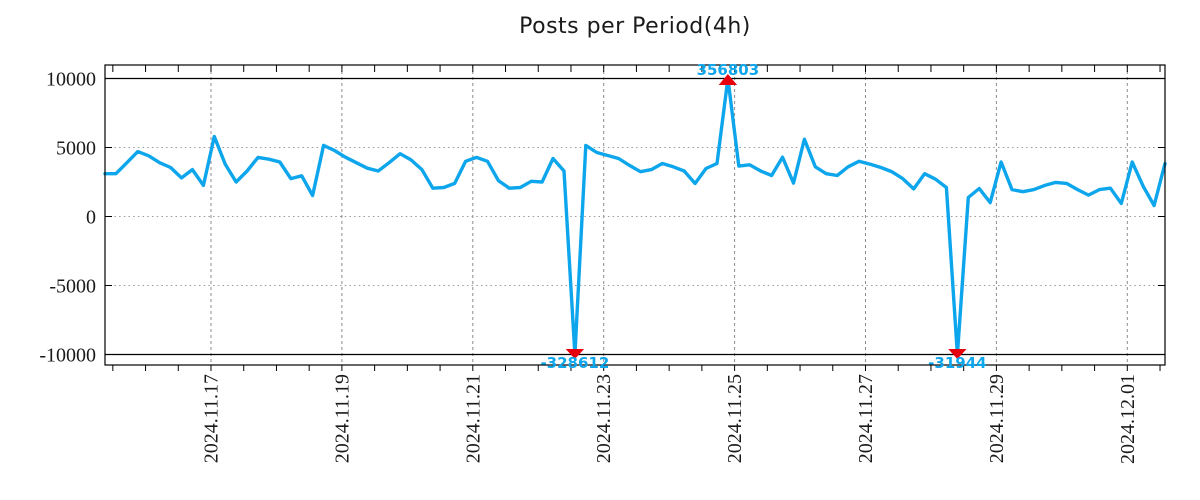  I want to click on x-tick-label: 2024.11.29, so click(997, 418).